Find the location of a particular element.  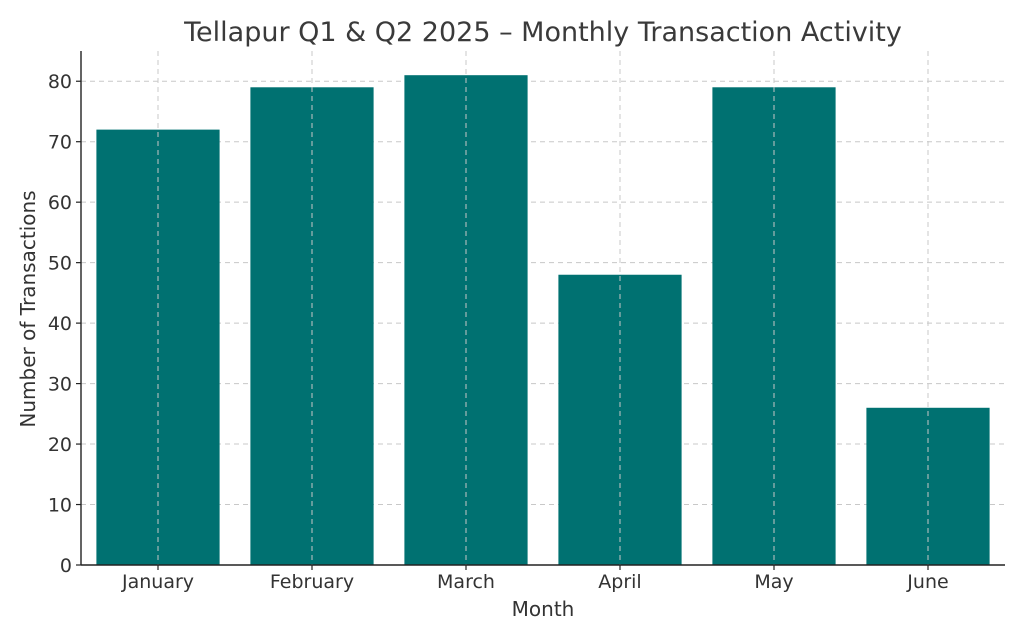

bar-january is located at coordinates (158, 347).